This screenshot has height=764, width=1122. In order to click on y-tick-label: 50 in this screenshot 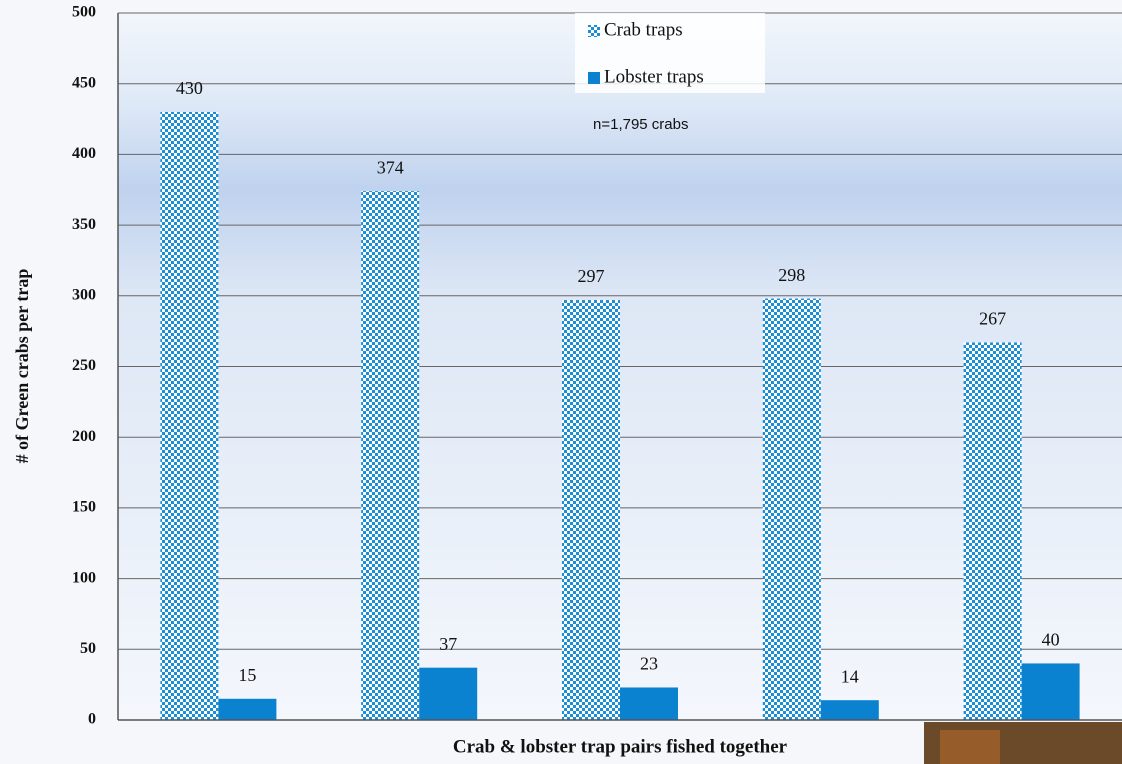, I will do `click(88, 648)`.